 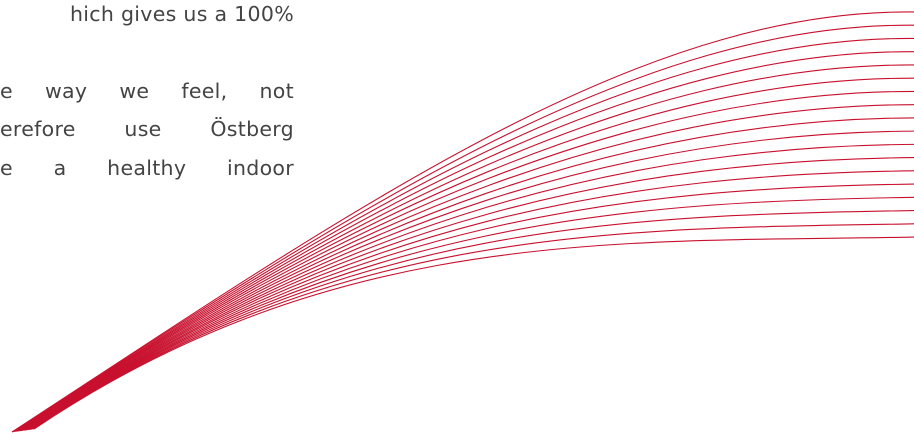 What do you see at coordinates (182, 14) in the screenshot?
I see `text-line: hich gives us a 100%` at bounding box center [182, 14].